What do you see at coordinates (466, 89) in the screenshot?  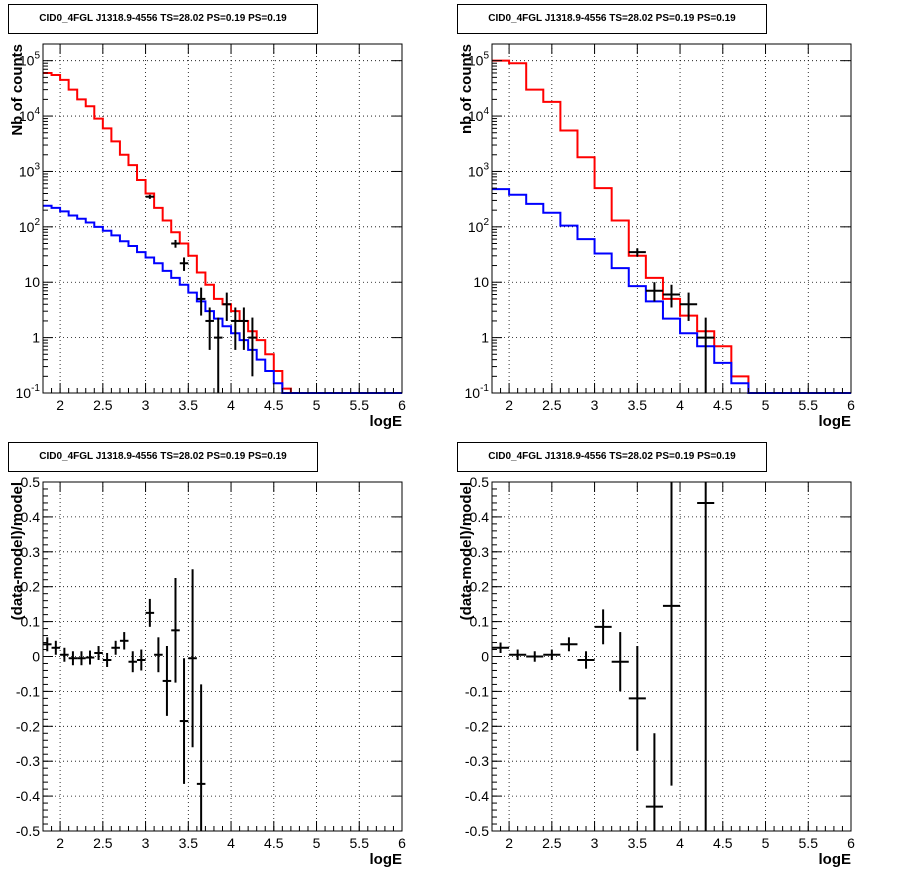 I see `y-axis-label: nb of counts` at bounding box center [466, 89].